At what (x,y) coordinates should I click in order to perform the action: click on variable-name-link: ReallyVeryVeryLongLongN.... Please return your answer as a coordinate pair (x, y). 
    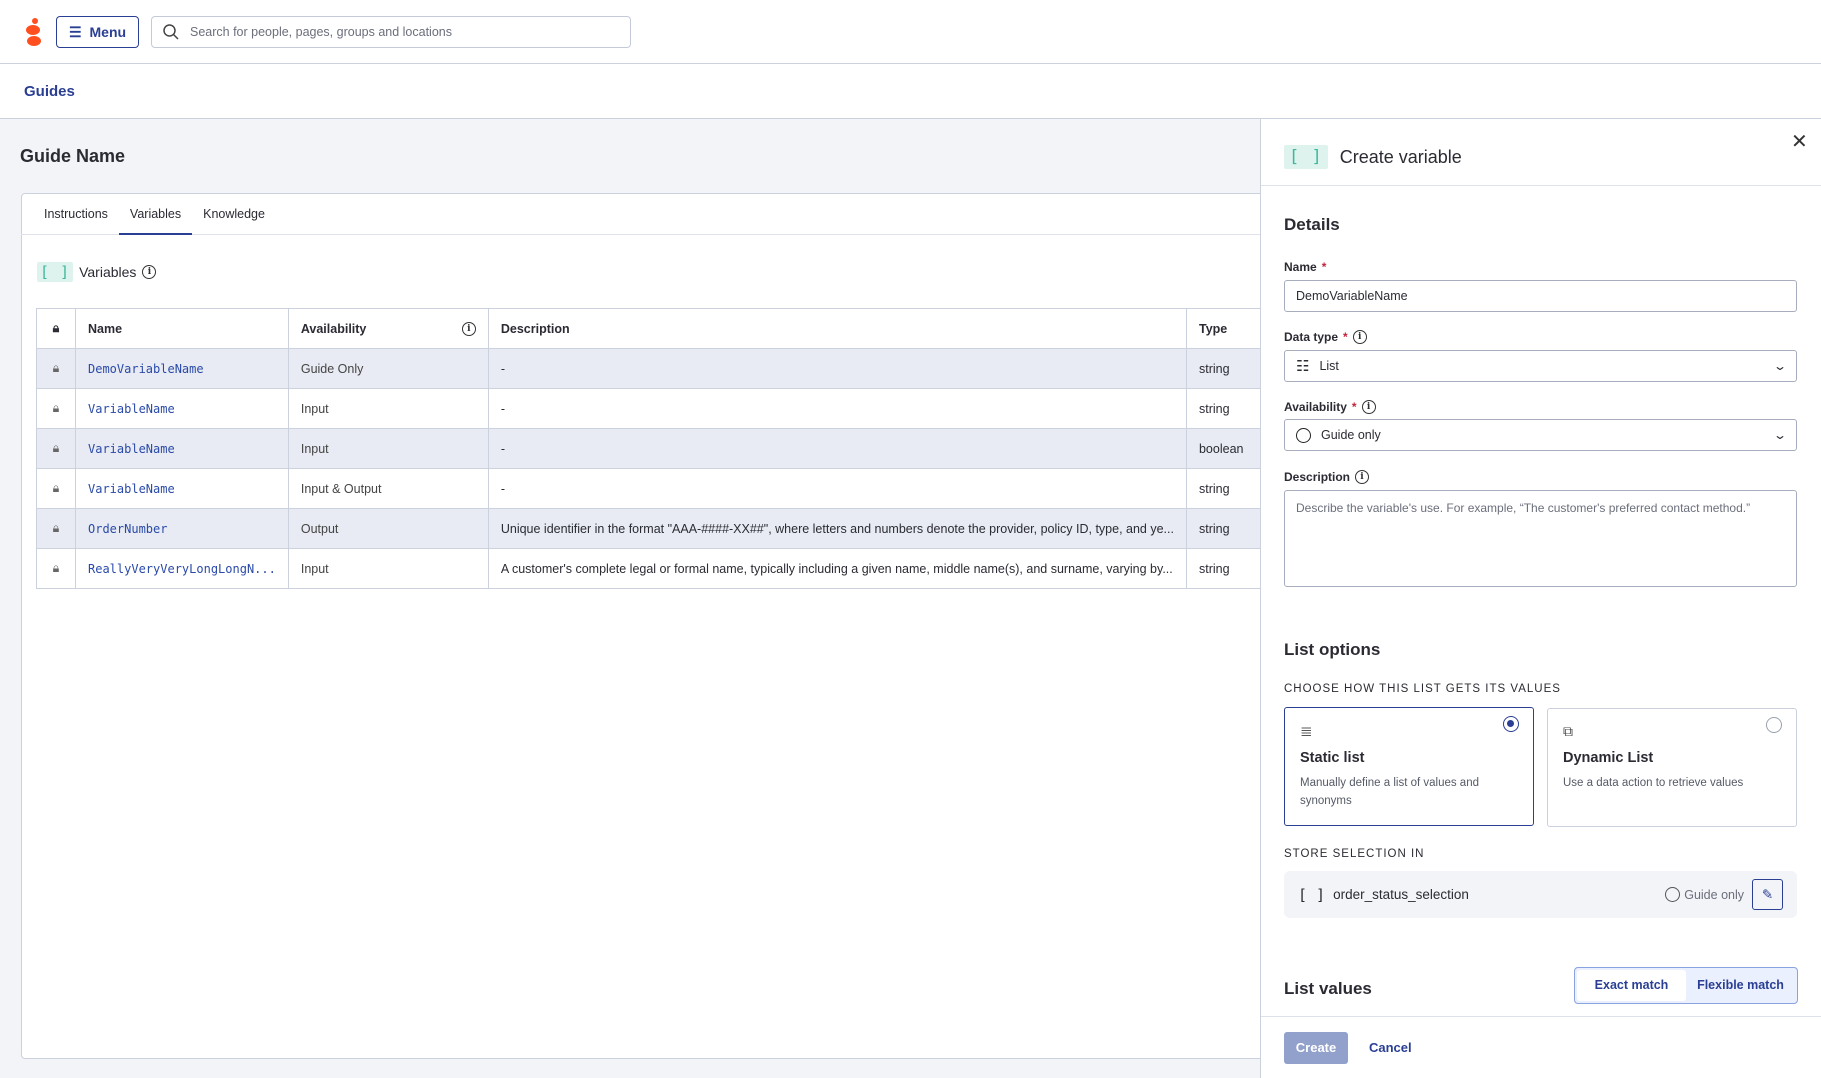
    Looking at the image, I should click on (182, 568).